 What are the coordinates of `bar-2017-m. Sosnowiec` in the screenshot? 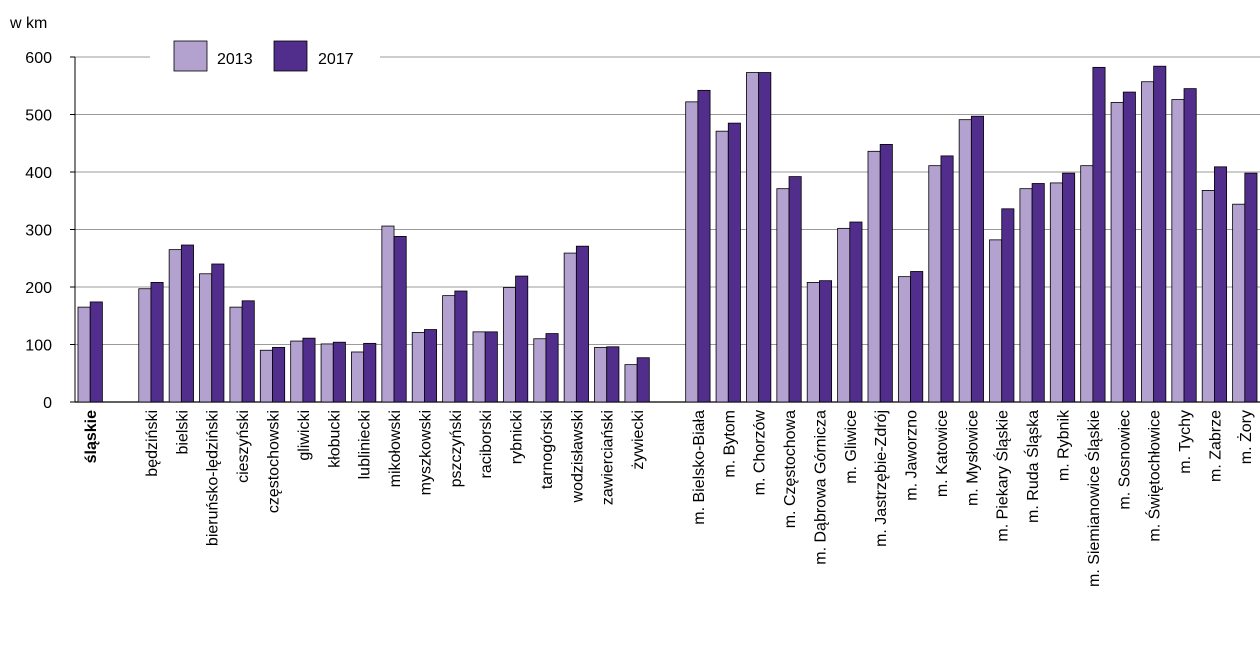 It's located at (1129, 247).